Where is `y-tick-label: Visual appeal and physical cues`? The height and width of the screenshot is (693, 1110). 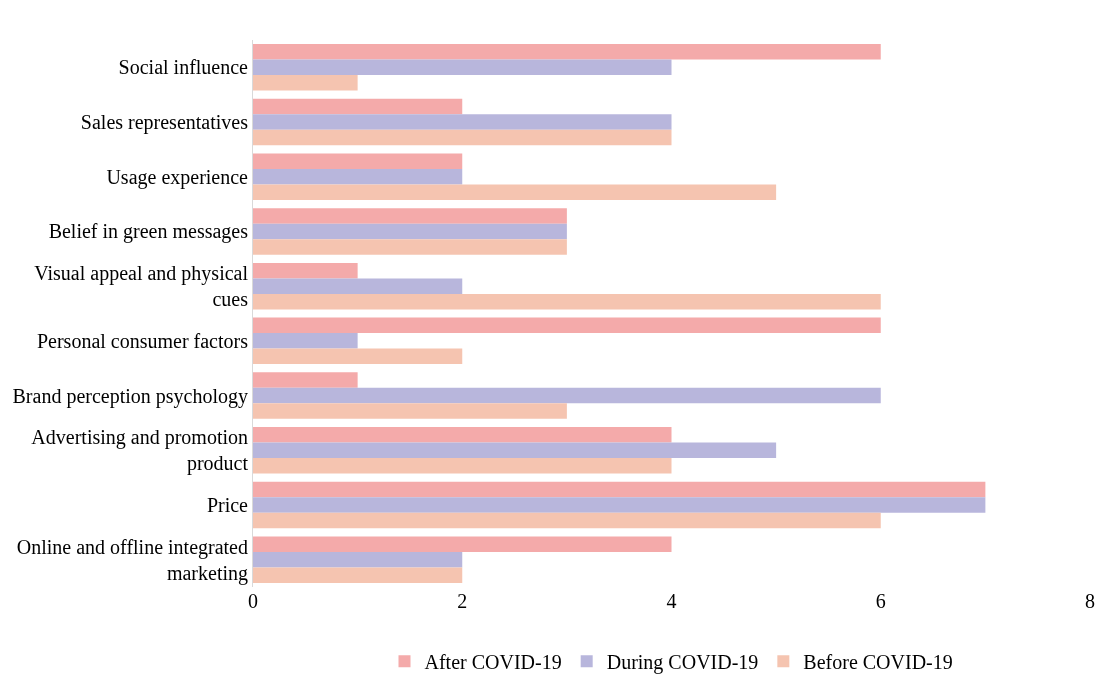
y-tick-label: Visual appeal and physical cues is located at coordinates (141, 286).